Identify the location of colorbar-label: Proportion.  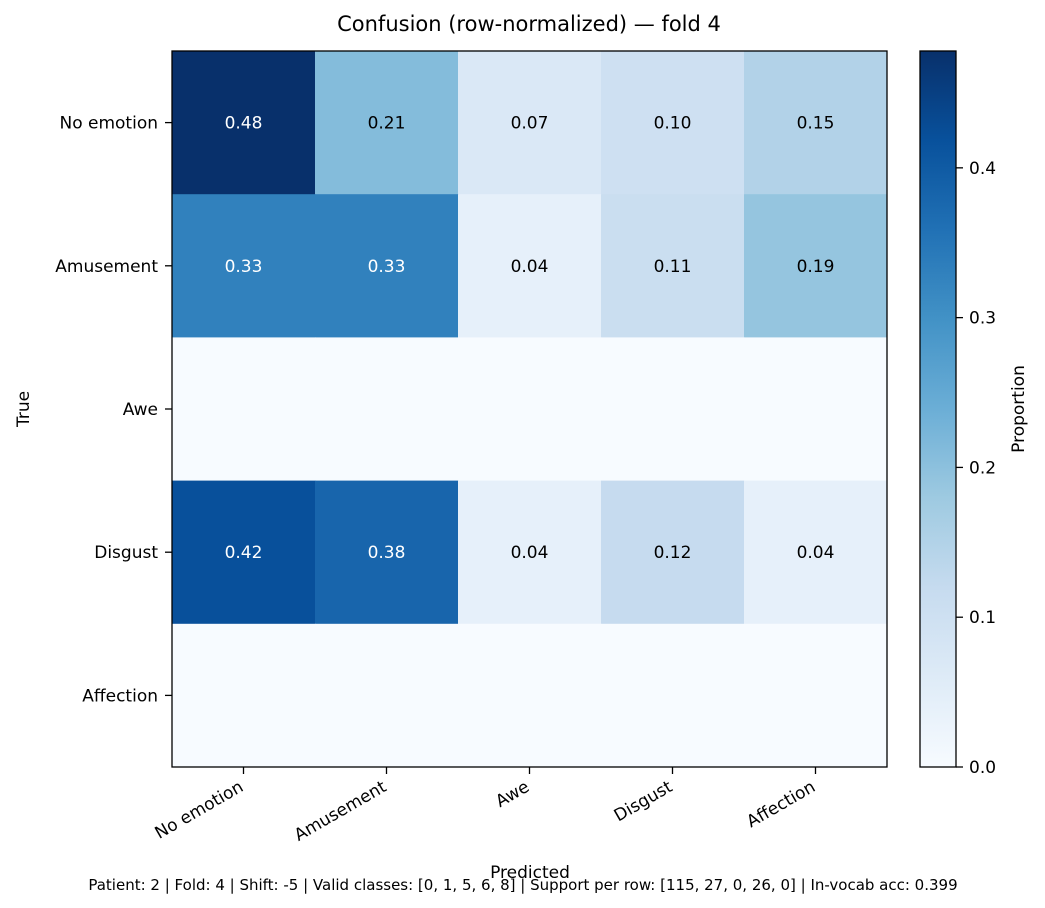
(1019, 409).